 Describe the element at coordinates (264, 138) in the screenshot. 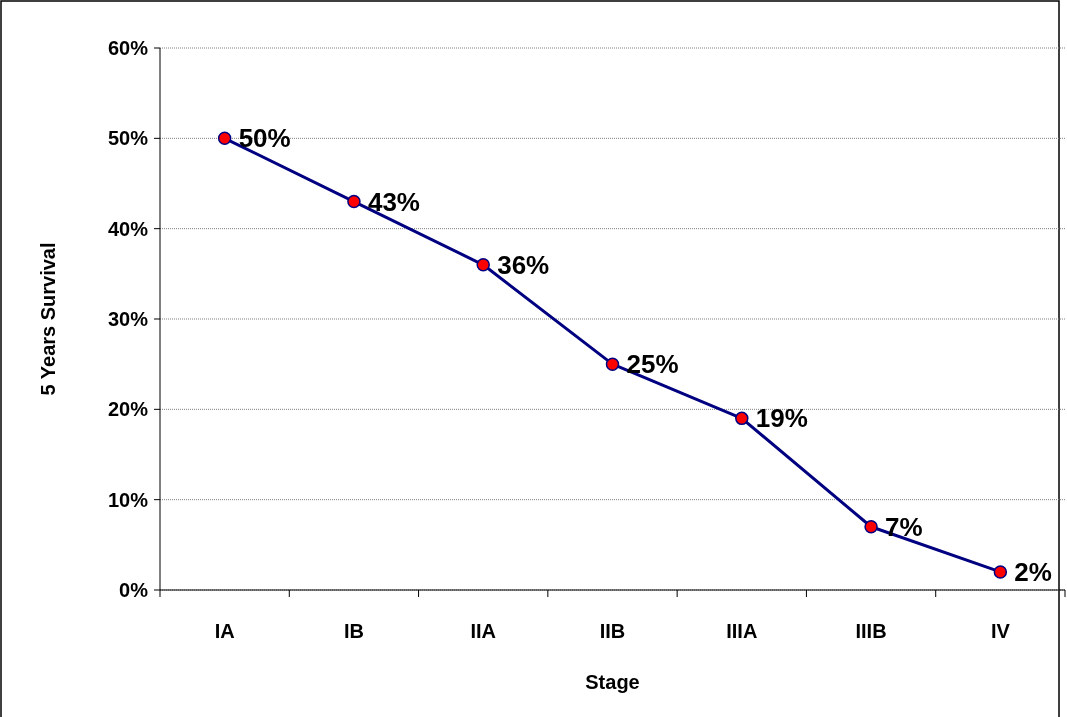

I see `data-label: 50%` at that location.